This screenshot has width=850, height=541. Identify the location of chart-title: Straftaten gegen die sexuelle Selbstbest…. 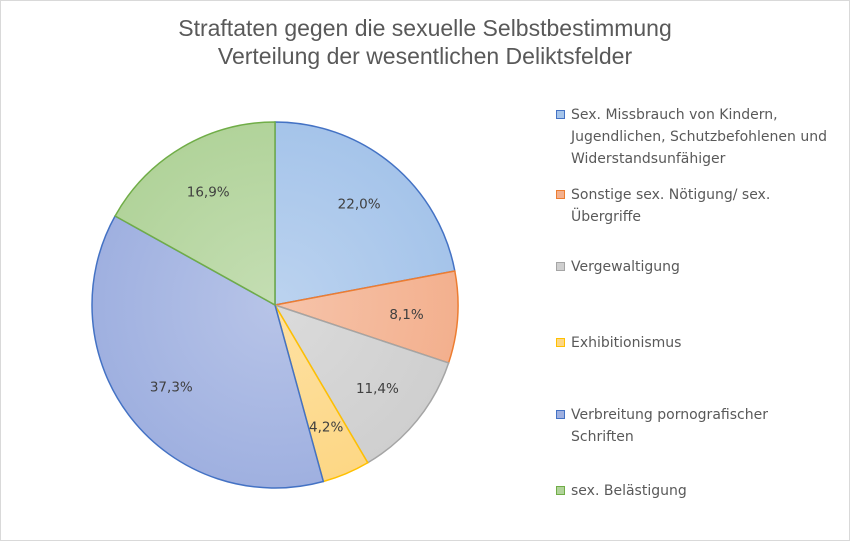
(425, 42).